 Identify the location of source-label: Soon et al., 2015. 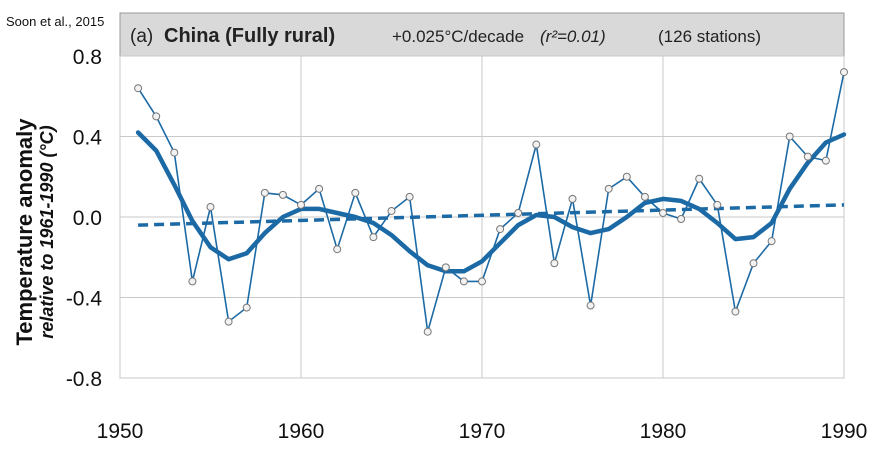
(55, 21).